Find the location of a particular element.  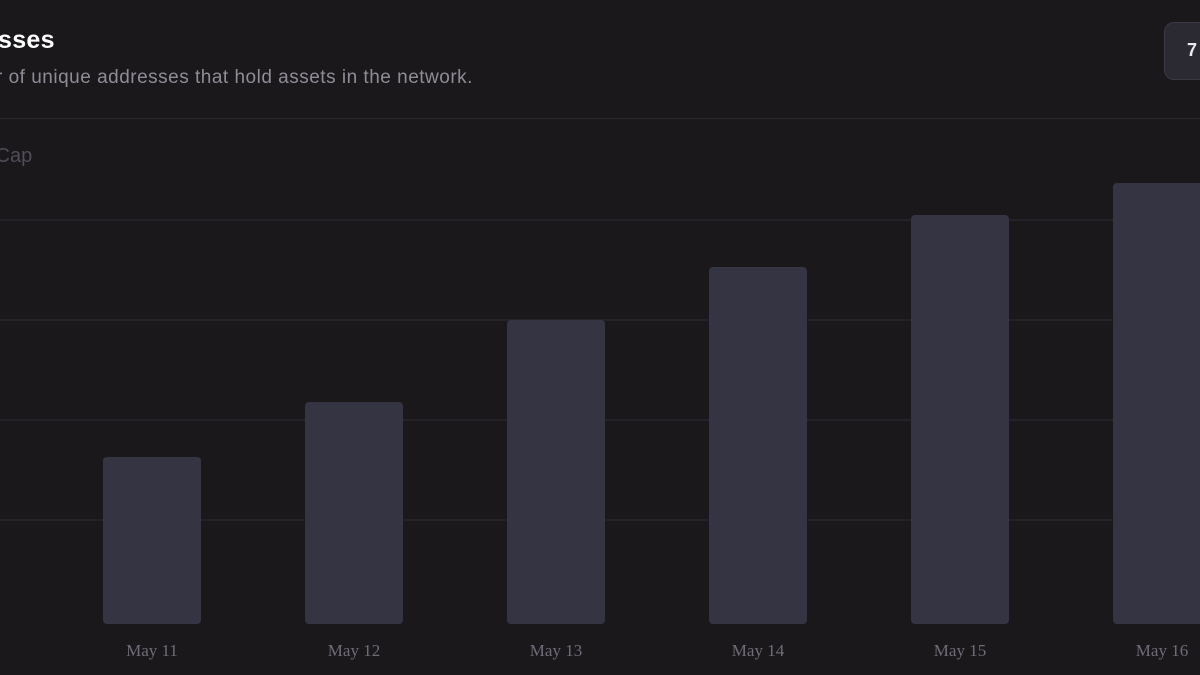

x-tick-label: May 12 is located at coordinates (354, 650).